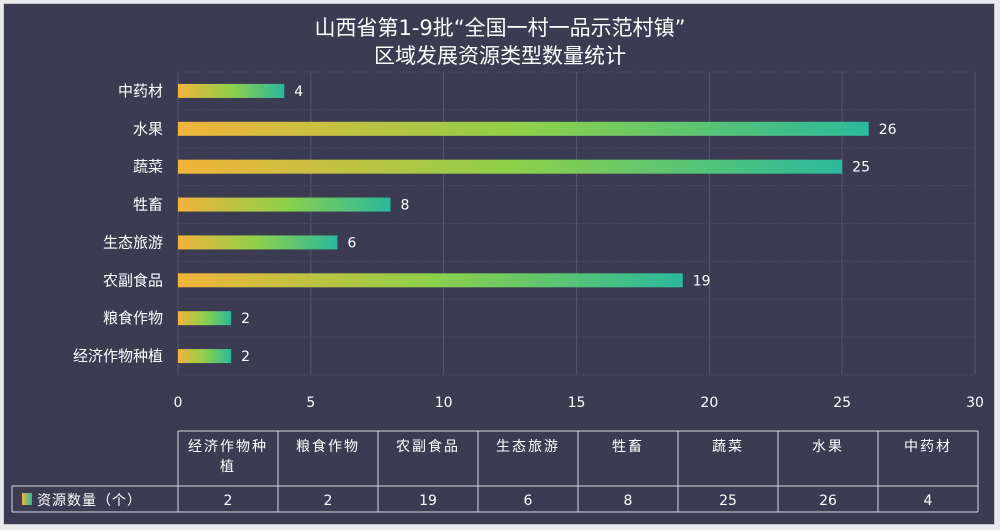 The image size is (1000, 530). Describe the element at coordinates (975, 403) in the screenshot. I see `x-tick-label: 30` at that location.